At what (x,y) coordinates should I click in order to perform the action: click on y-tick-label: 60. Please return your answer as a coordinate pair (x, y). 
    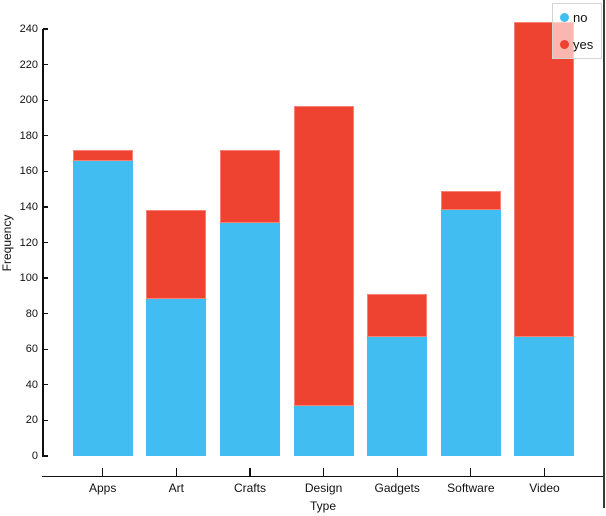
    Looking at the image, I should click on (31, 349).